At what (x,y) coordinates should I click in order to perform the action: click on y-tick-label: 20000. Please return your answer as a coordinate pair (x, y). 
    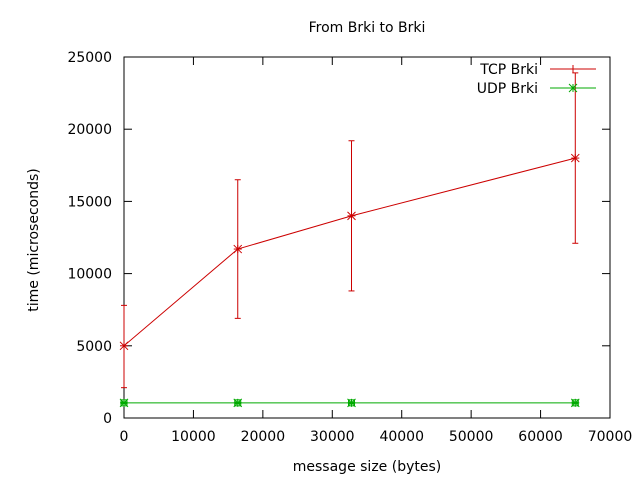
    Looking at the image, I should click on (89, 130).